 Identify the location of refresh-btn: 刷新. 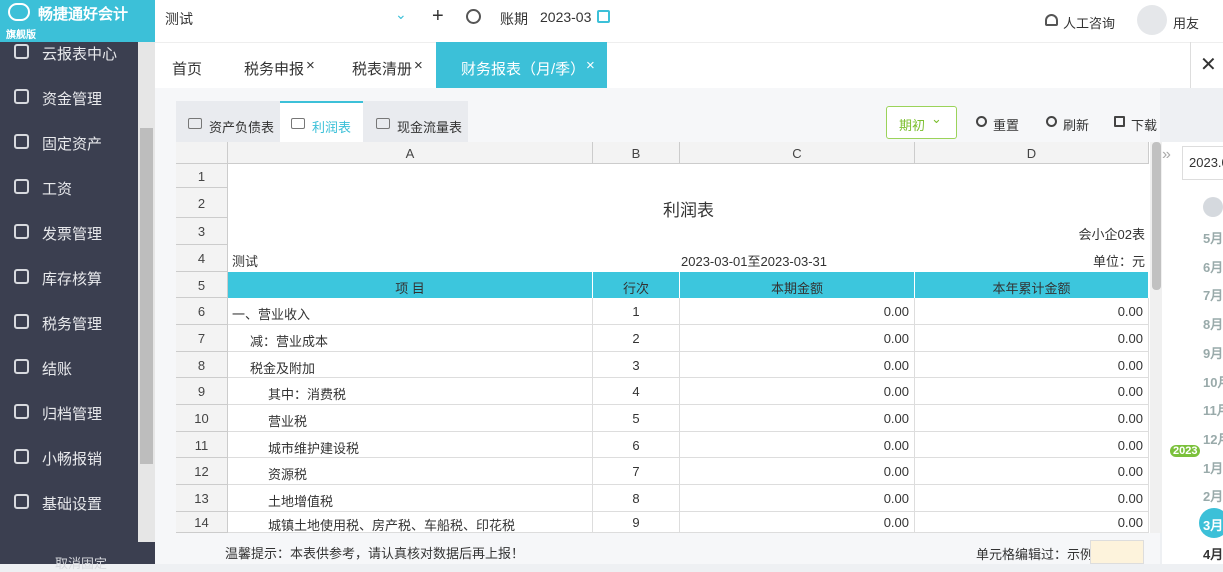
(1076, 125).